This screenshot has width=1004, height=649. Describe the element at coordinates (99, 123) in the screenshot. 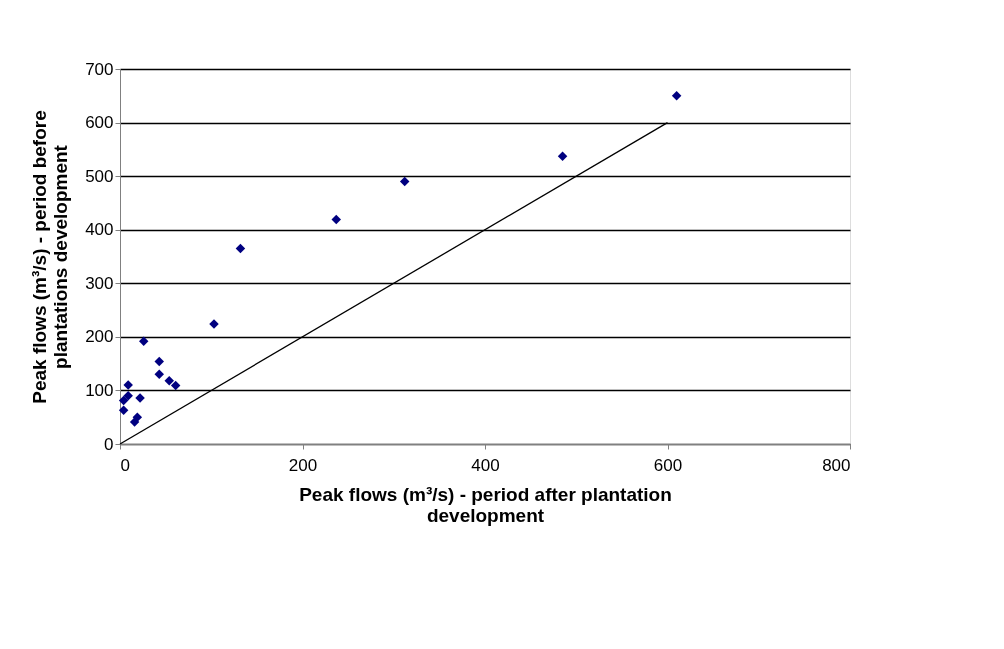

I see `y-tick-label: 600` at that location.